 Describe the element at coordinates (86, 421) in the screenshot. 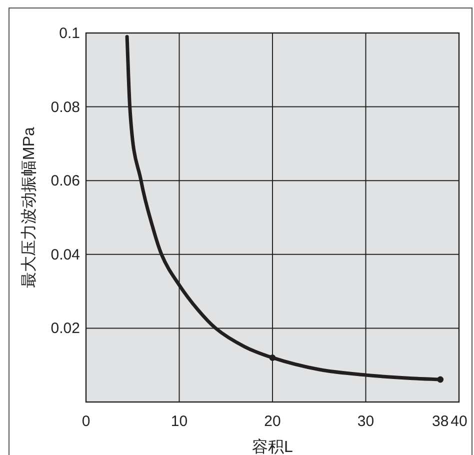

I see `x-tick-label: 0` at that location.